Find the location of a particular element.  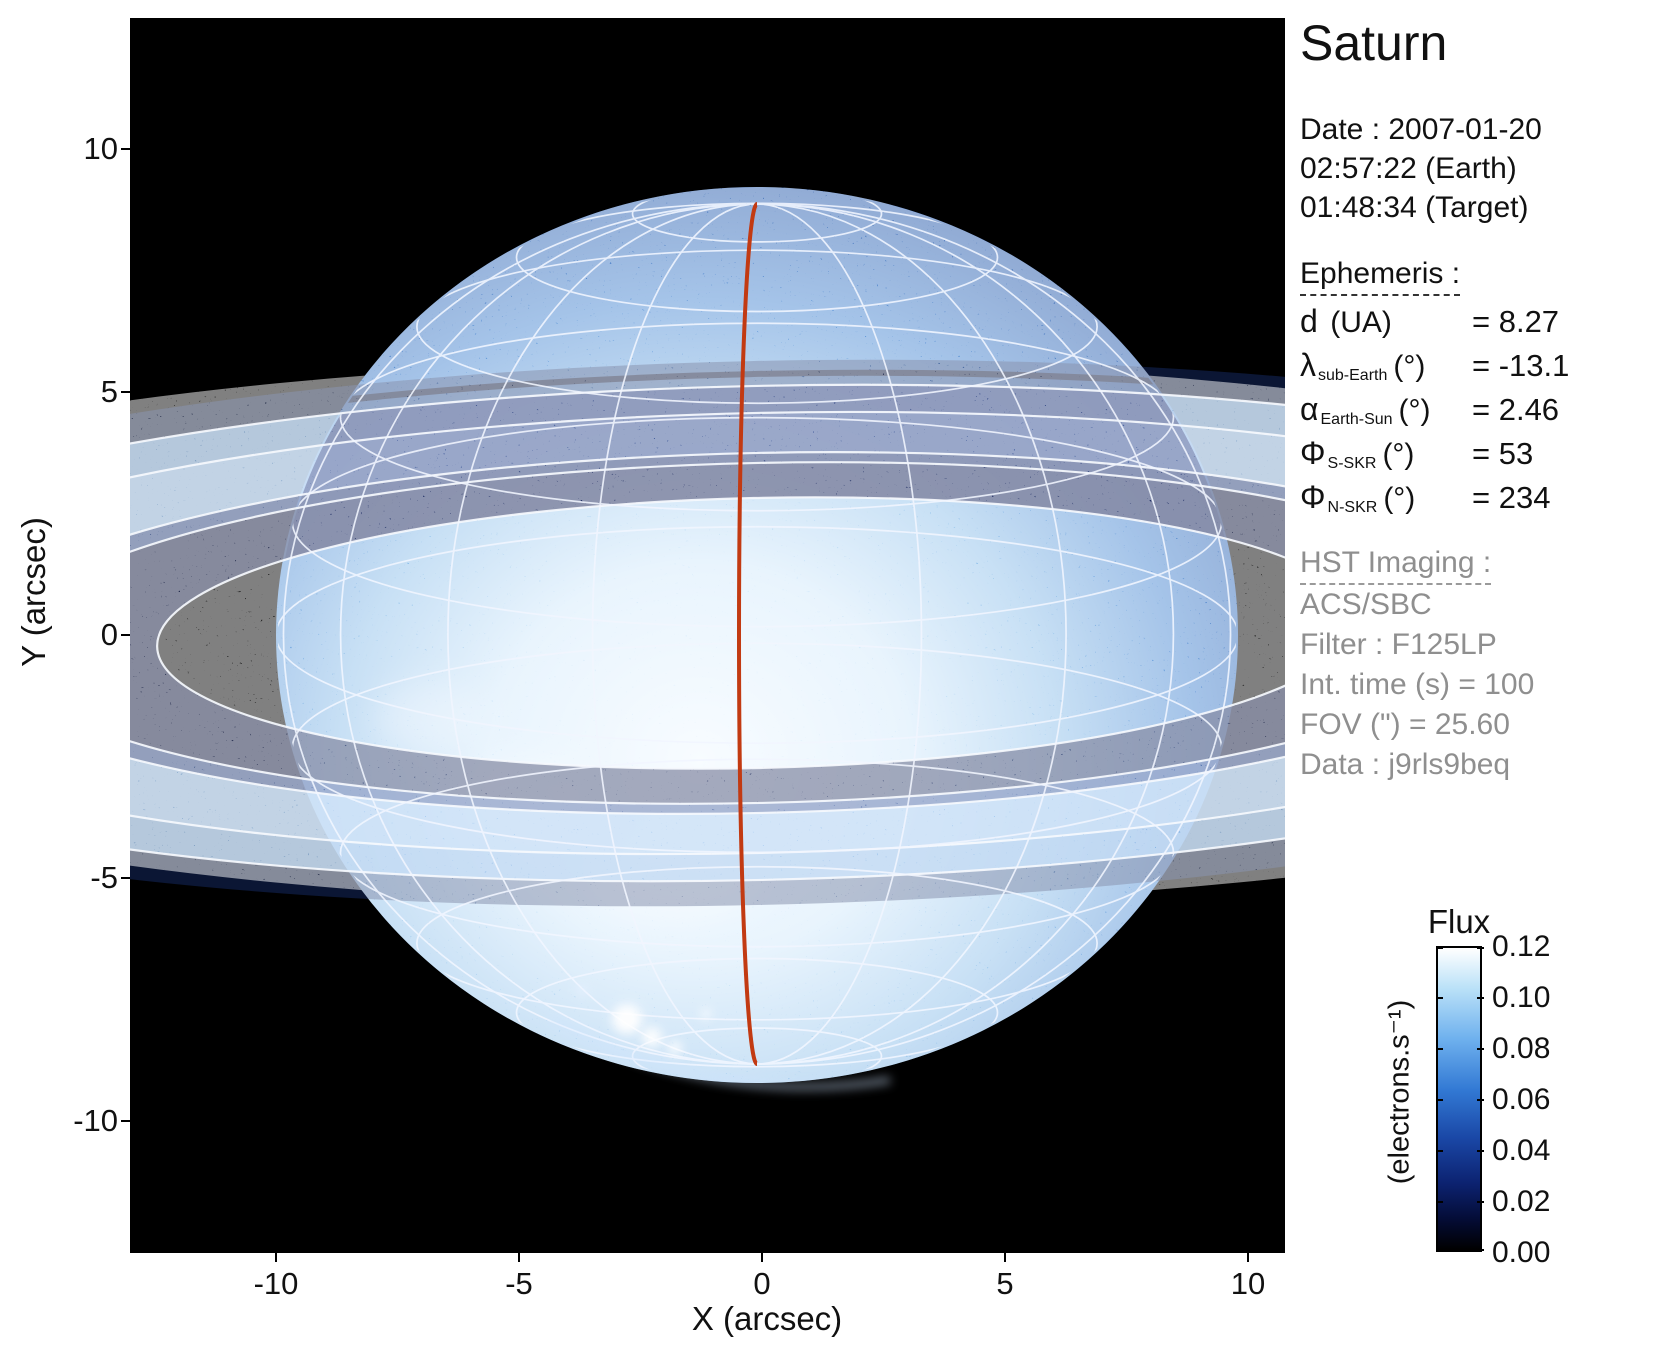

x-tick-label: -5 is located at coordinates (519, 1283).